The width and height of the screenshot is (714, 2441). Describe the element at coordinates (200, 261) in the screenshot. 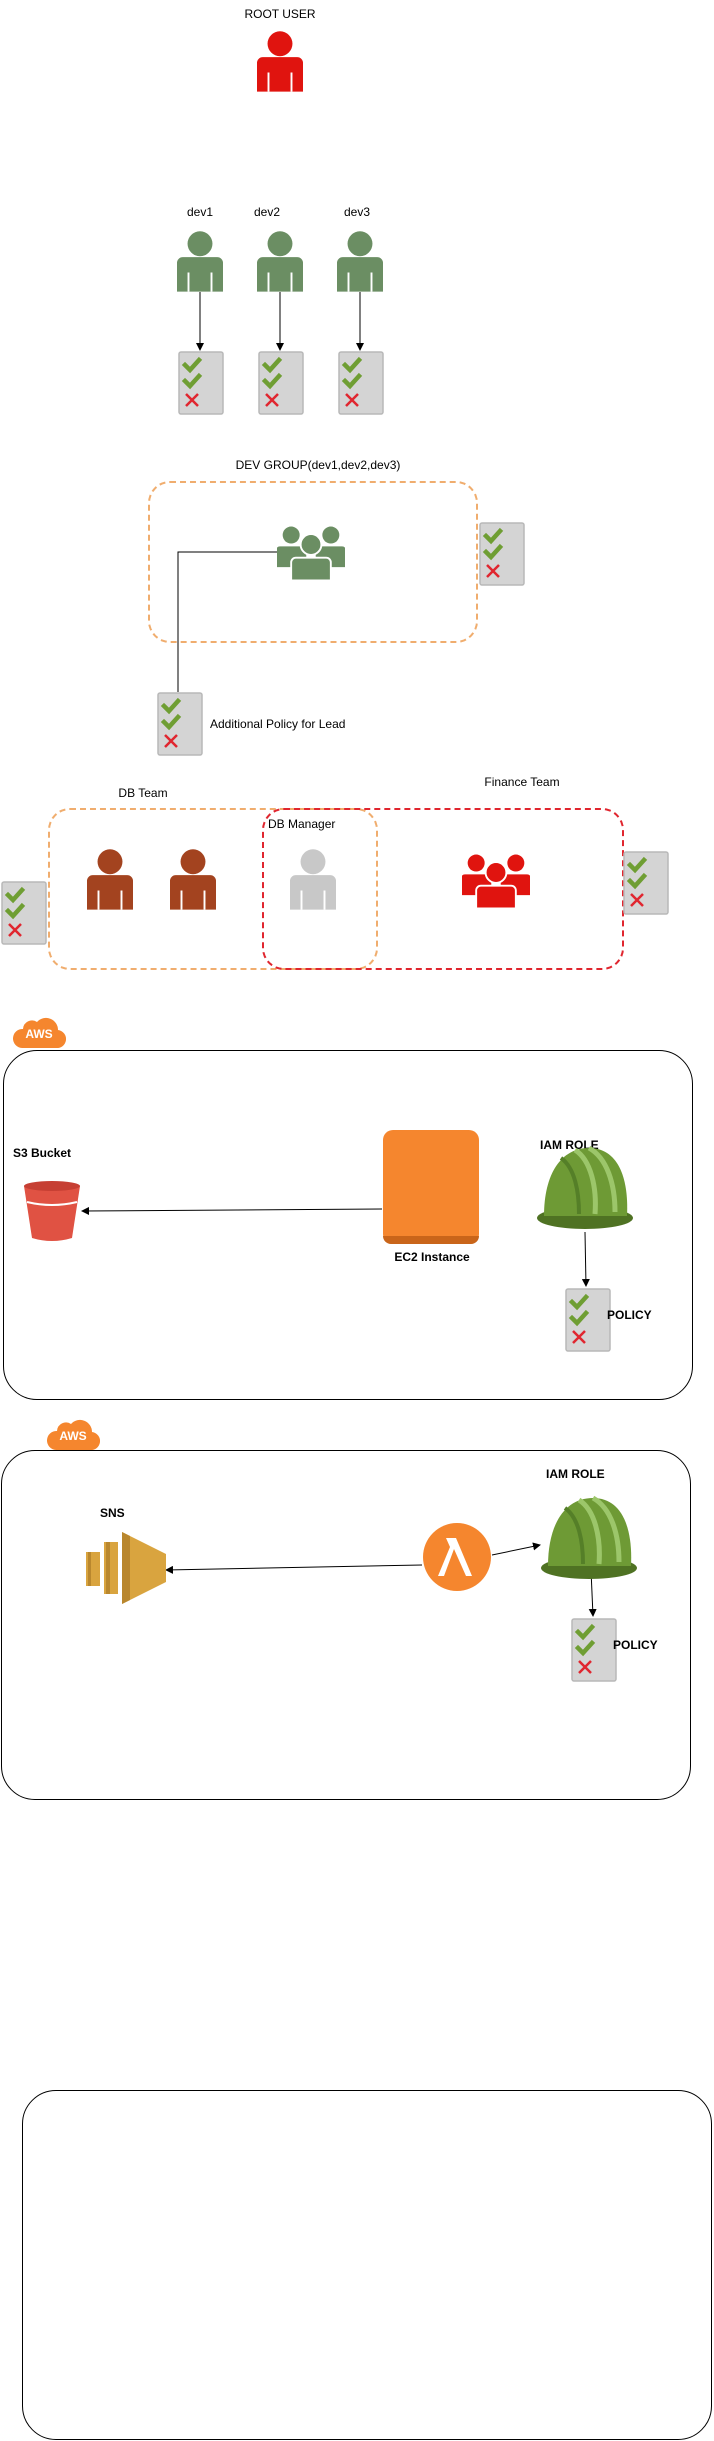

I see `dev1-user-icon` at that location.